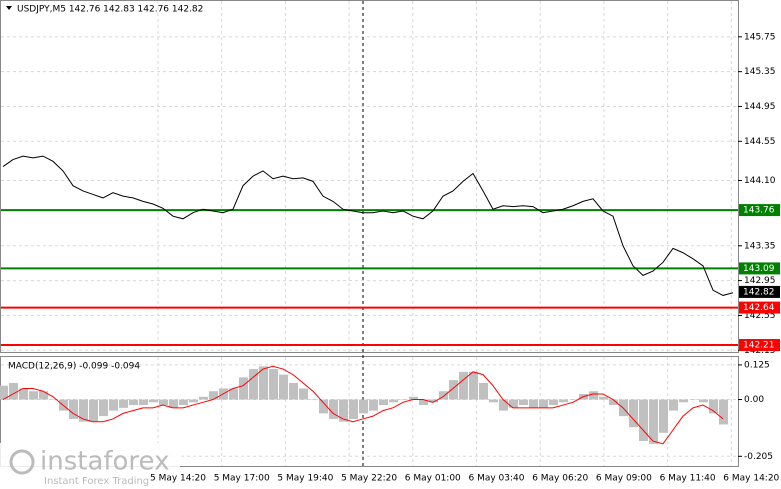  Describe the element at coordinates (758, 457) in the screenshot. I see `y-tick-label: -0.205` at that location.